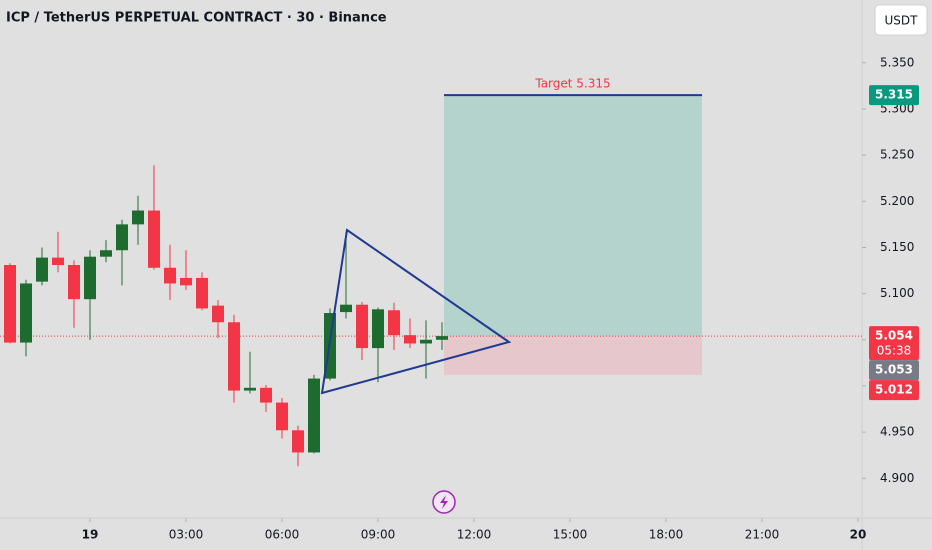  I want to click on x-tick-label: 19, so click(90, 535).